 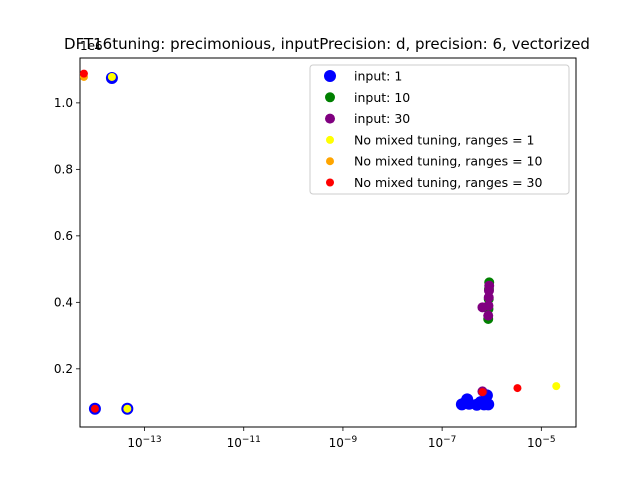 I want to click on x-tick-label: 10⁻⁵, so click(x=541, y=442).